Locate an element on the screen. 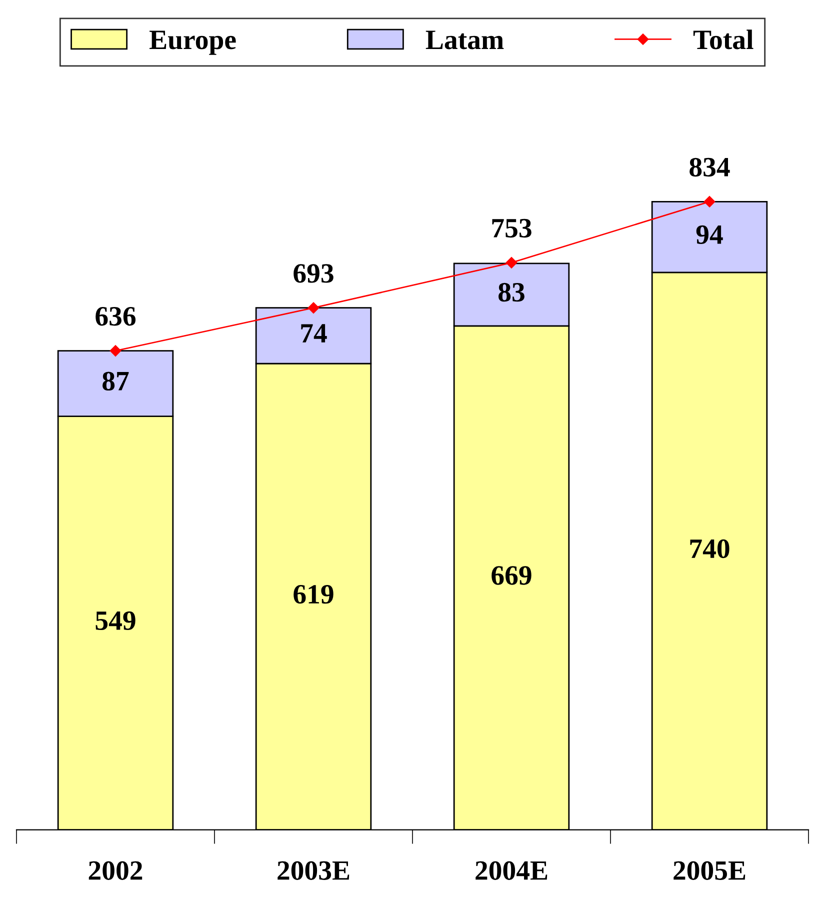 This screenshot has height=902, width=825. data-label: 669 is located at coordinates (512, 575).